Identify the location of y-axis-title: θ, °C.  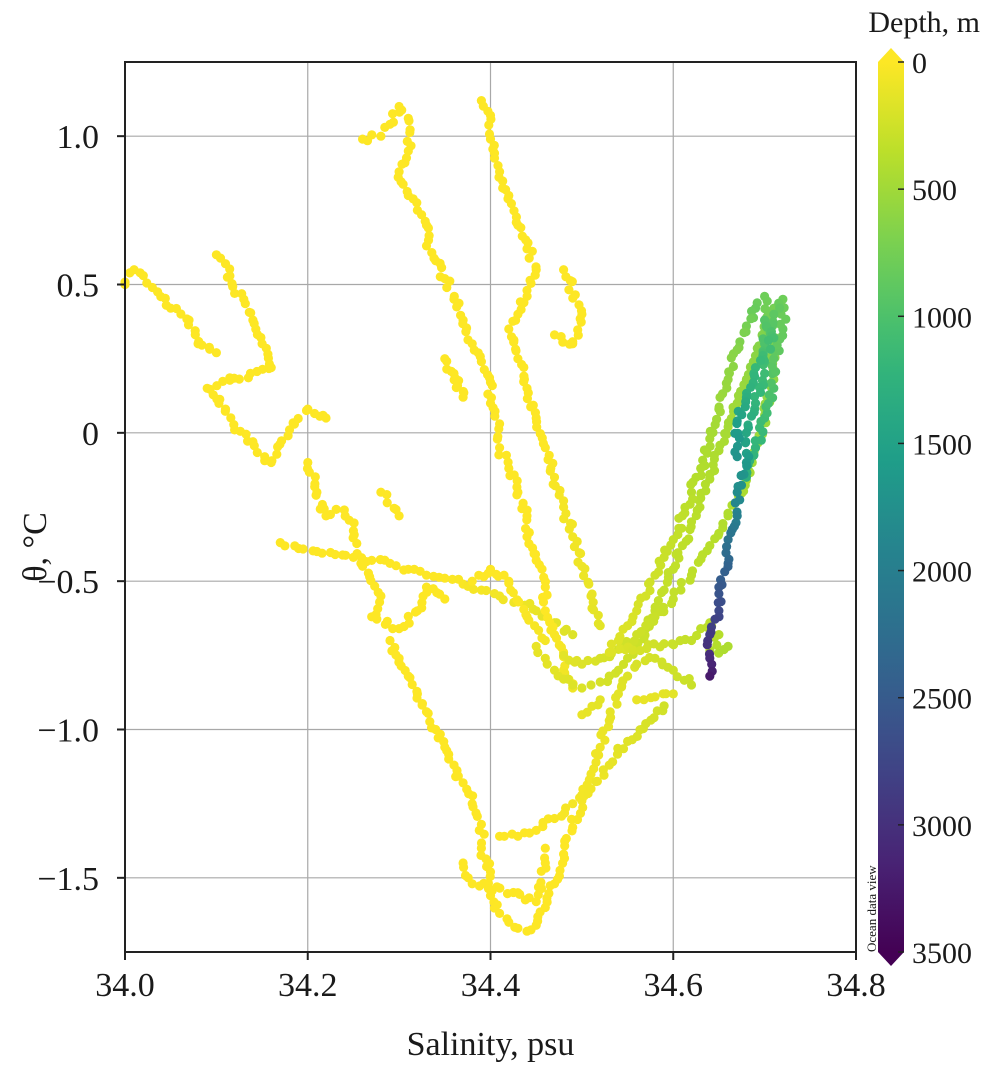
(35, 547).